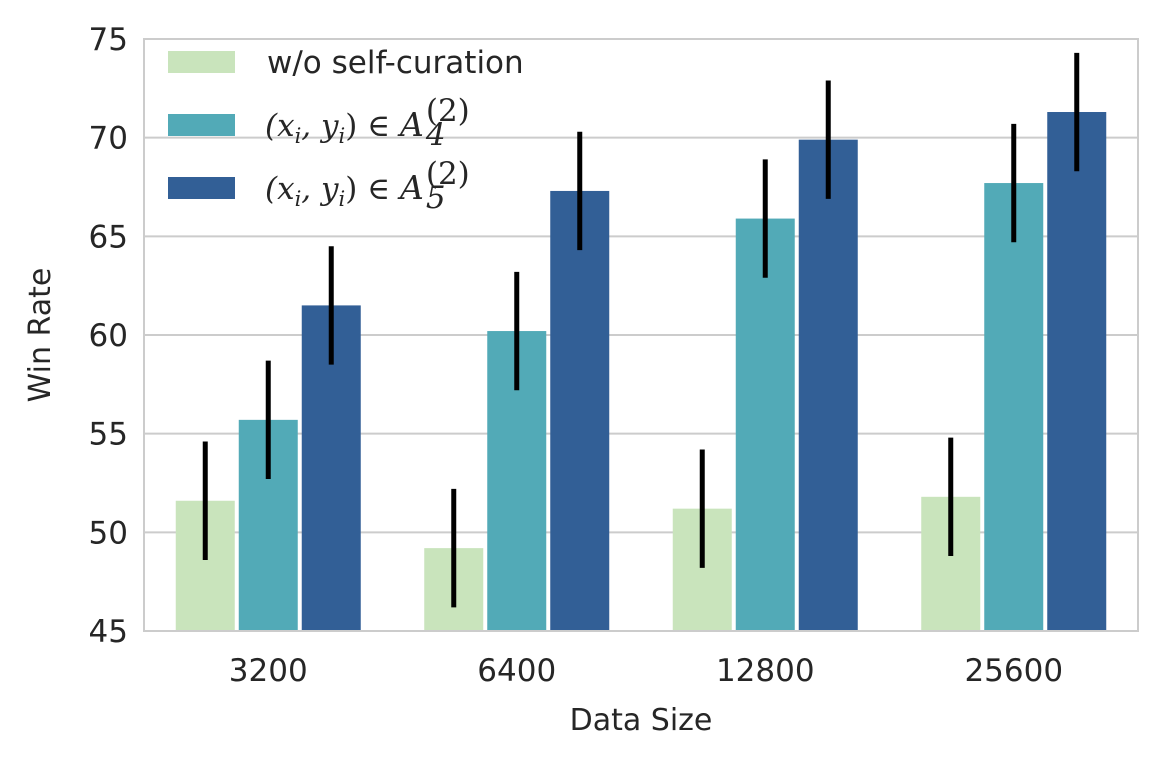 This screenshot has width=1162, height=764. What do you see at coordinates (108, 40) in the screenshot?
I see `y-tick-label: 75` at bounding box center [108, 40].